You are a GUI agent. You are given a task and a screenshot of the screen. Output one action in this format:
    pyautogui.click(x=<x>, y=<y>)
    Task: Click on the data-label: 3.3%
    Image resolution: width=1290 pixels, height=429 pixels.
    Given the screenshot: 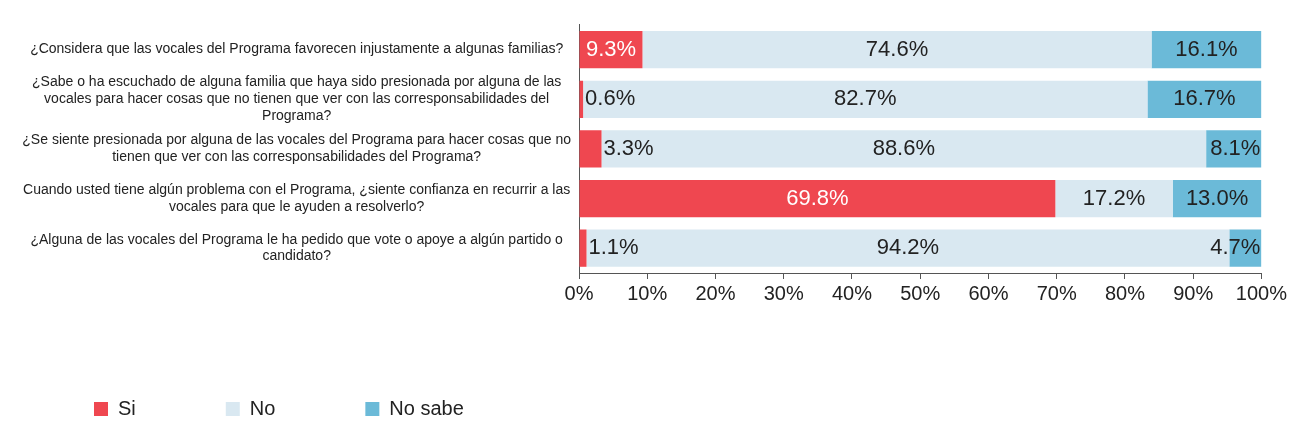 What is the action you would take?
    pyautogui.click(x=628, y=147)
    